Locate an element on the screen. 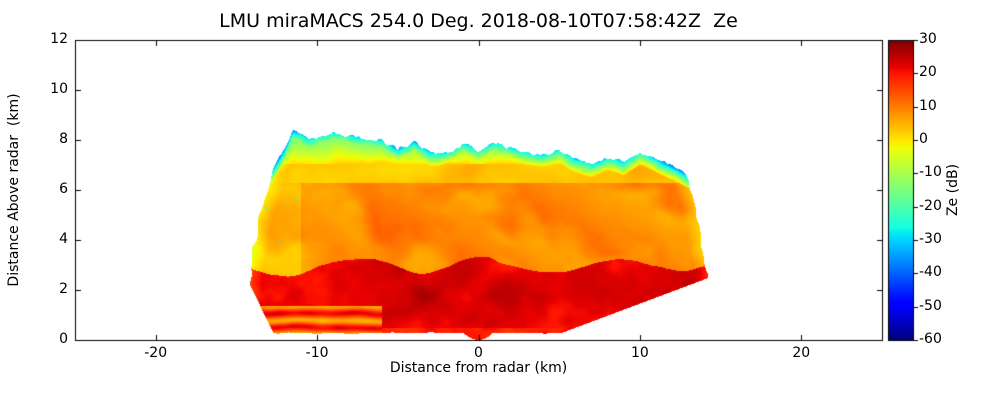 The height and width of the screenshot is (400, 1000). colorbar-tick-label: -20 is located at coordinates (930, 205).